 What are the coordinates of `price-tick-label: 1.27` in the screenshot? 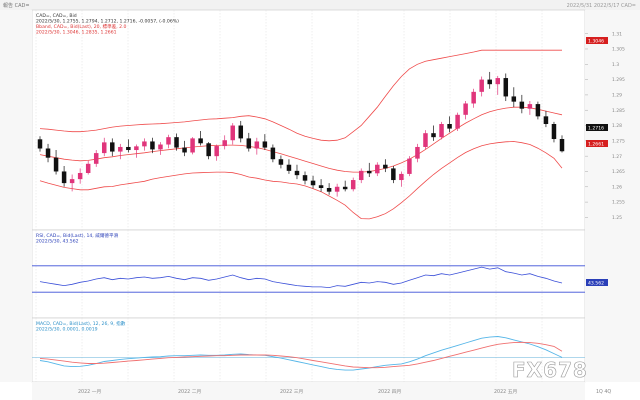 It's located at (617, 157).